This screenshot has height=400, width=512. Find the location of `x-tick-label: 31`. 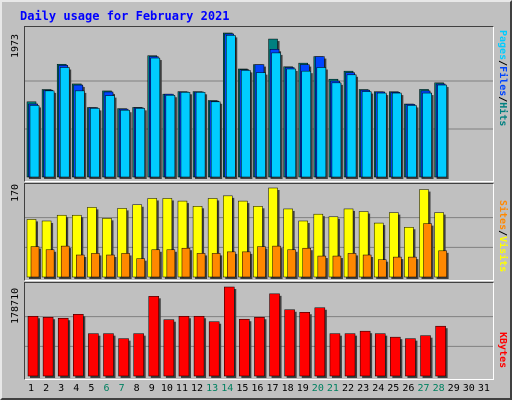

x-tick-label: 31 is located at coordinates (483, 388).